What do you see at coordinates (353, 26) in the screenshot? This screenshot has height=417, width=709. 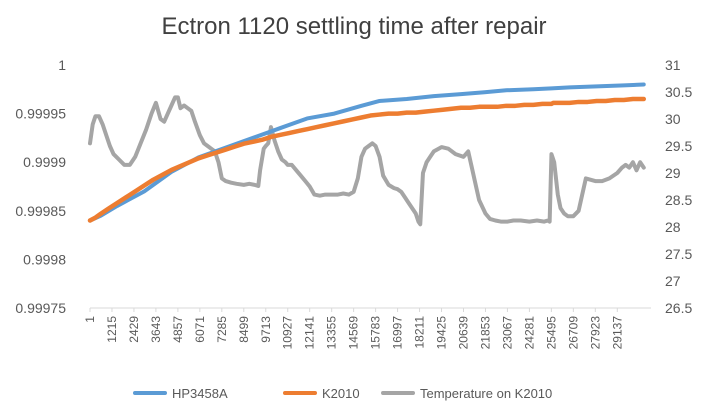 I see `chart-title: Ectron 1120 settling time after repair` at bounding box center [353, 26].